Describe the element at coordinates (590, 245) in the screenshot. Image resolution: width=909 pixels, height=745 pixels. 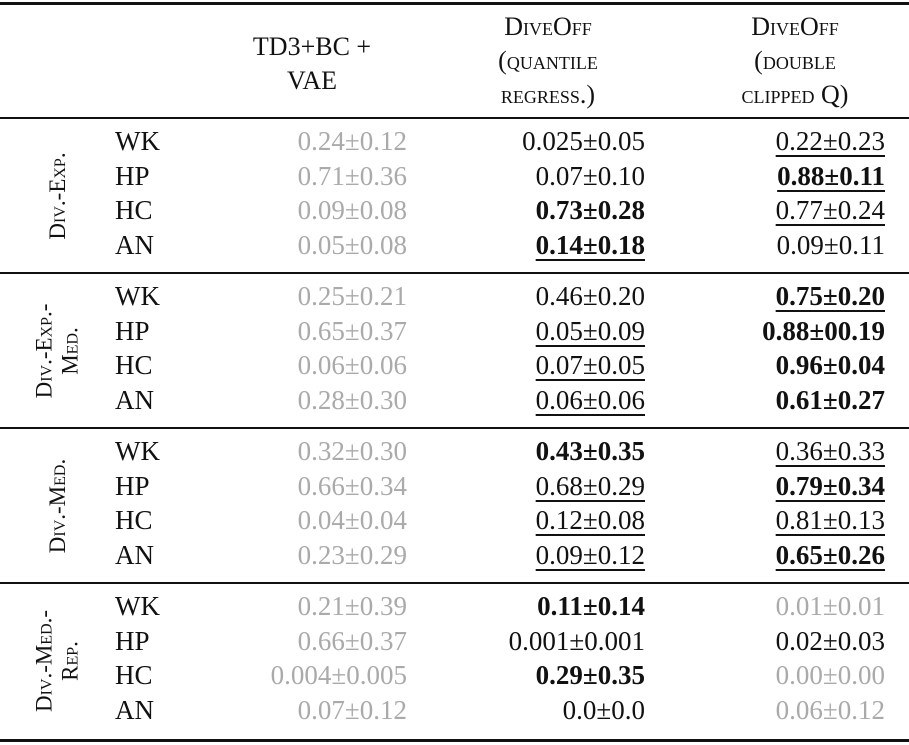
I see `cell: 0.14±0.18` at that location.